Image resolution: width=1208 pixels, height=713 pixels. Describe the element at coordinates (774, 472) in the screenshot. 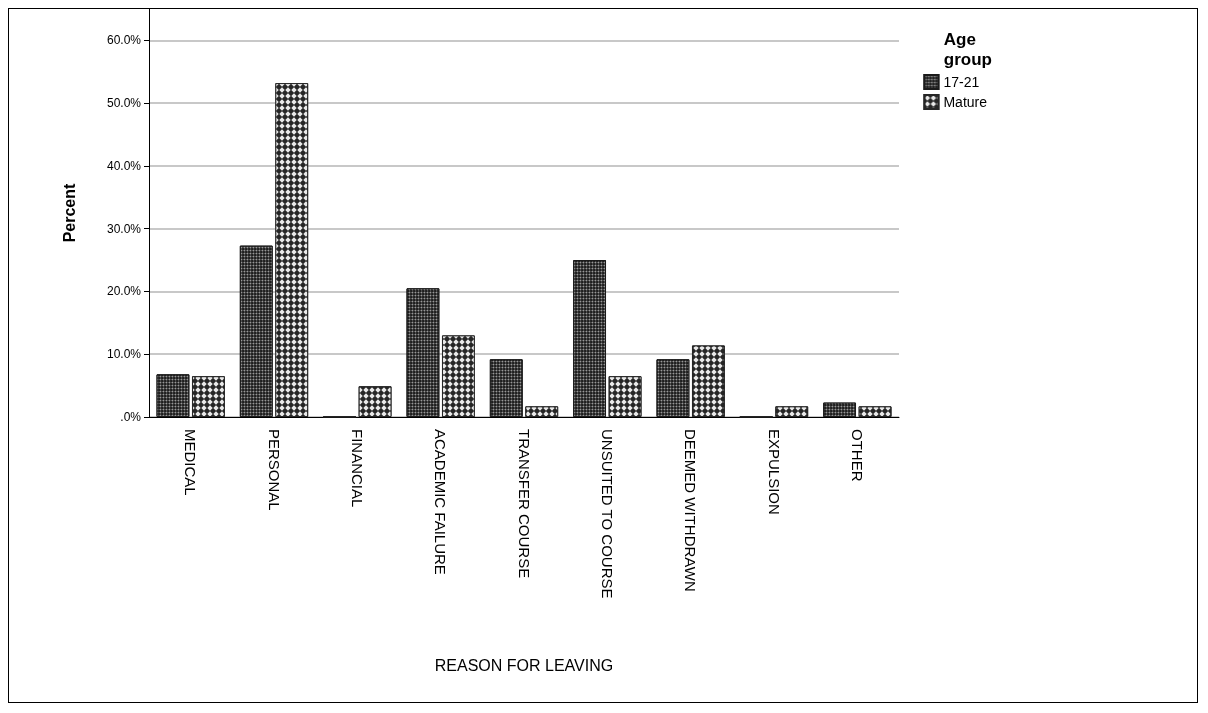

I see `x-tick-label: EXPULSION` at that location.